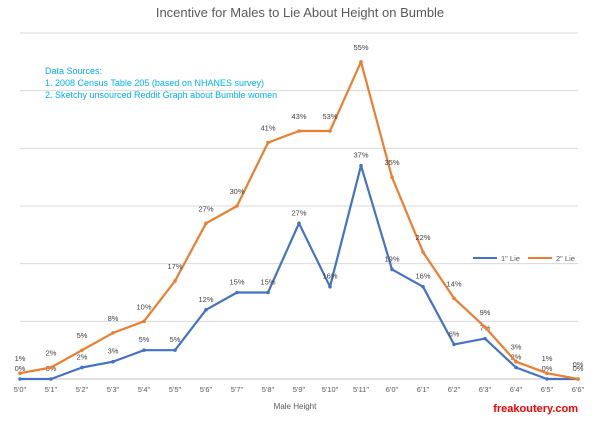 The width and height of the screenshot is (601, 434). I want to click on data-label: 43%, so click(298, 116).